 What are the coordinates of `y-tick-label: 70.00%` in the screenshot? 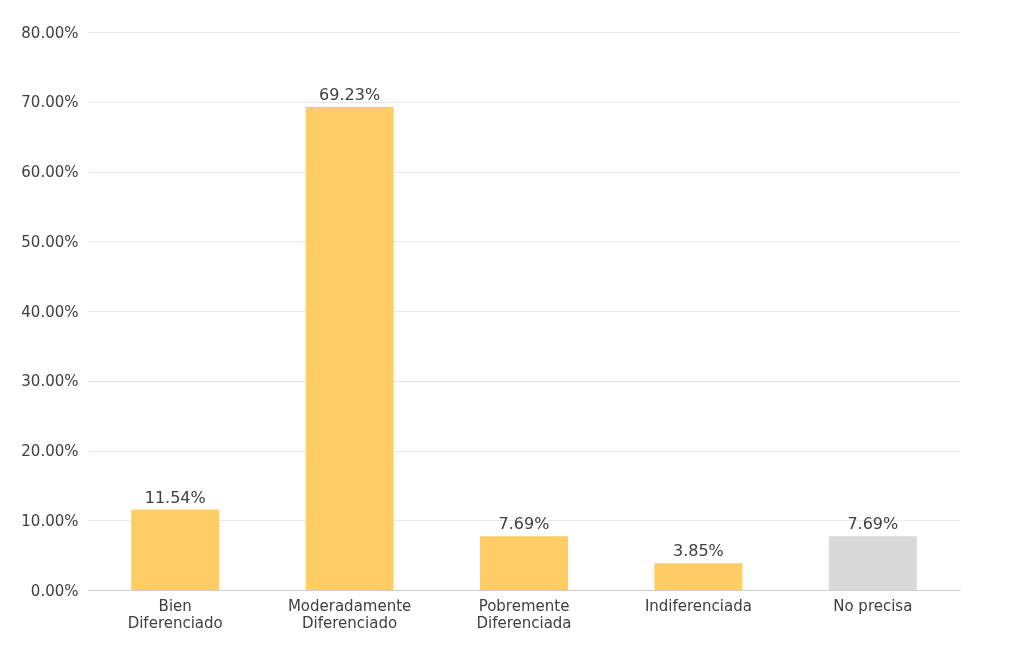 It's located at (50, 102).